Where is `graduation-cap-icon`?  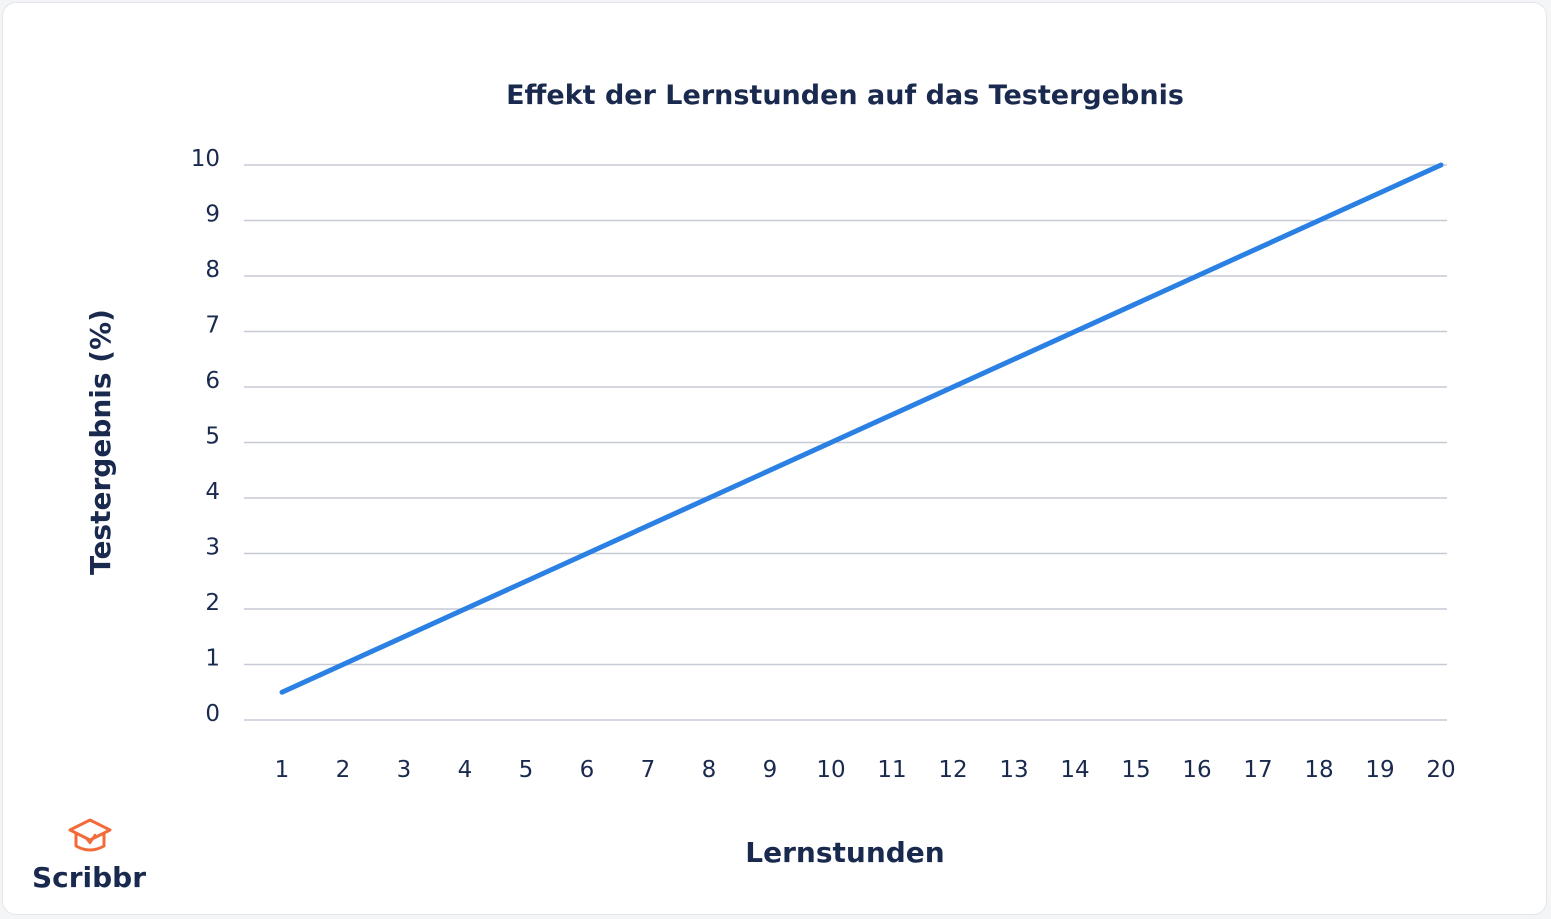
graduation-cap-icon is located at coordinates (90, 835).